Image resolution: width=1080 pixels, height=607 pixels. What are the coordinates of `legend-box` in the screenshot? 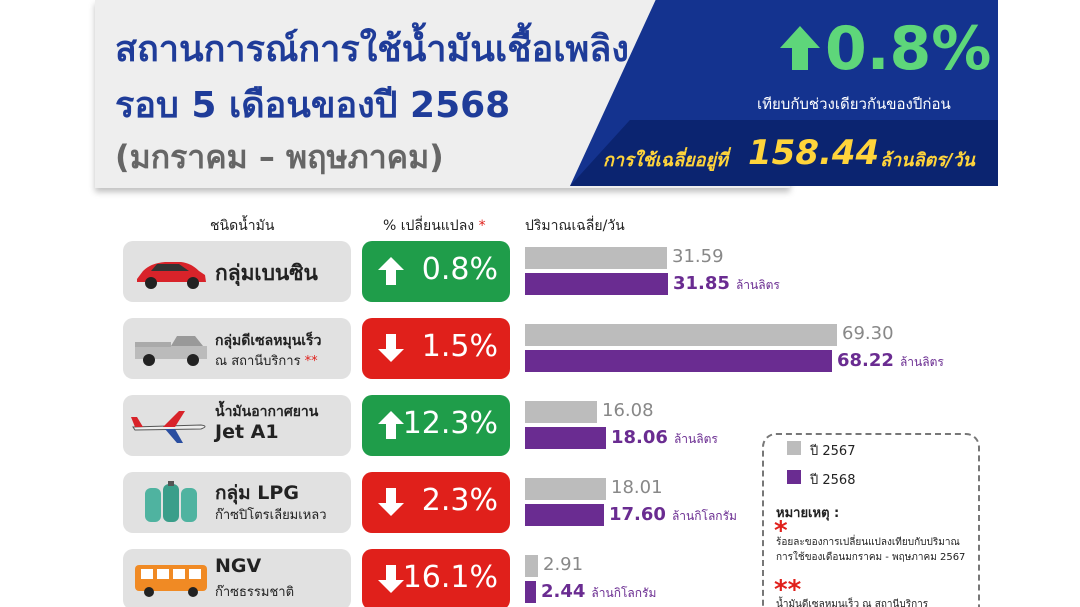 It's located at (871, 520).